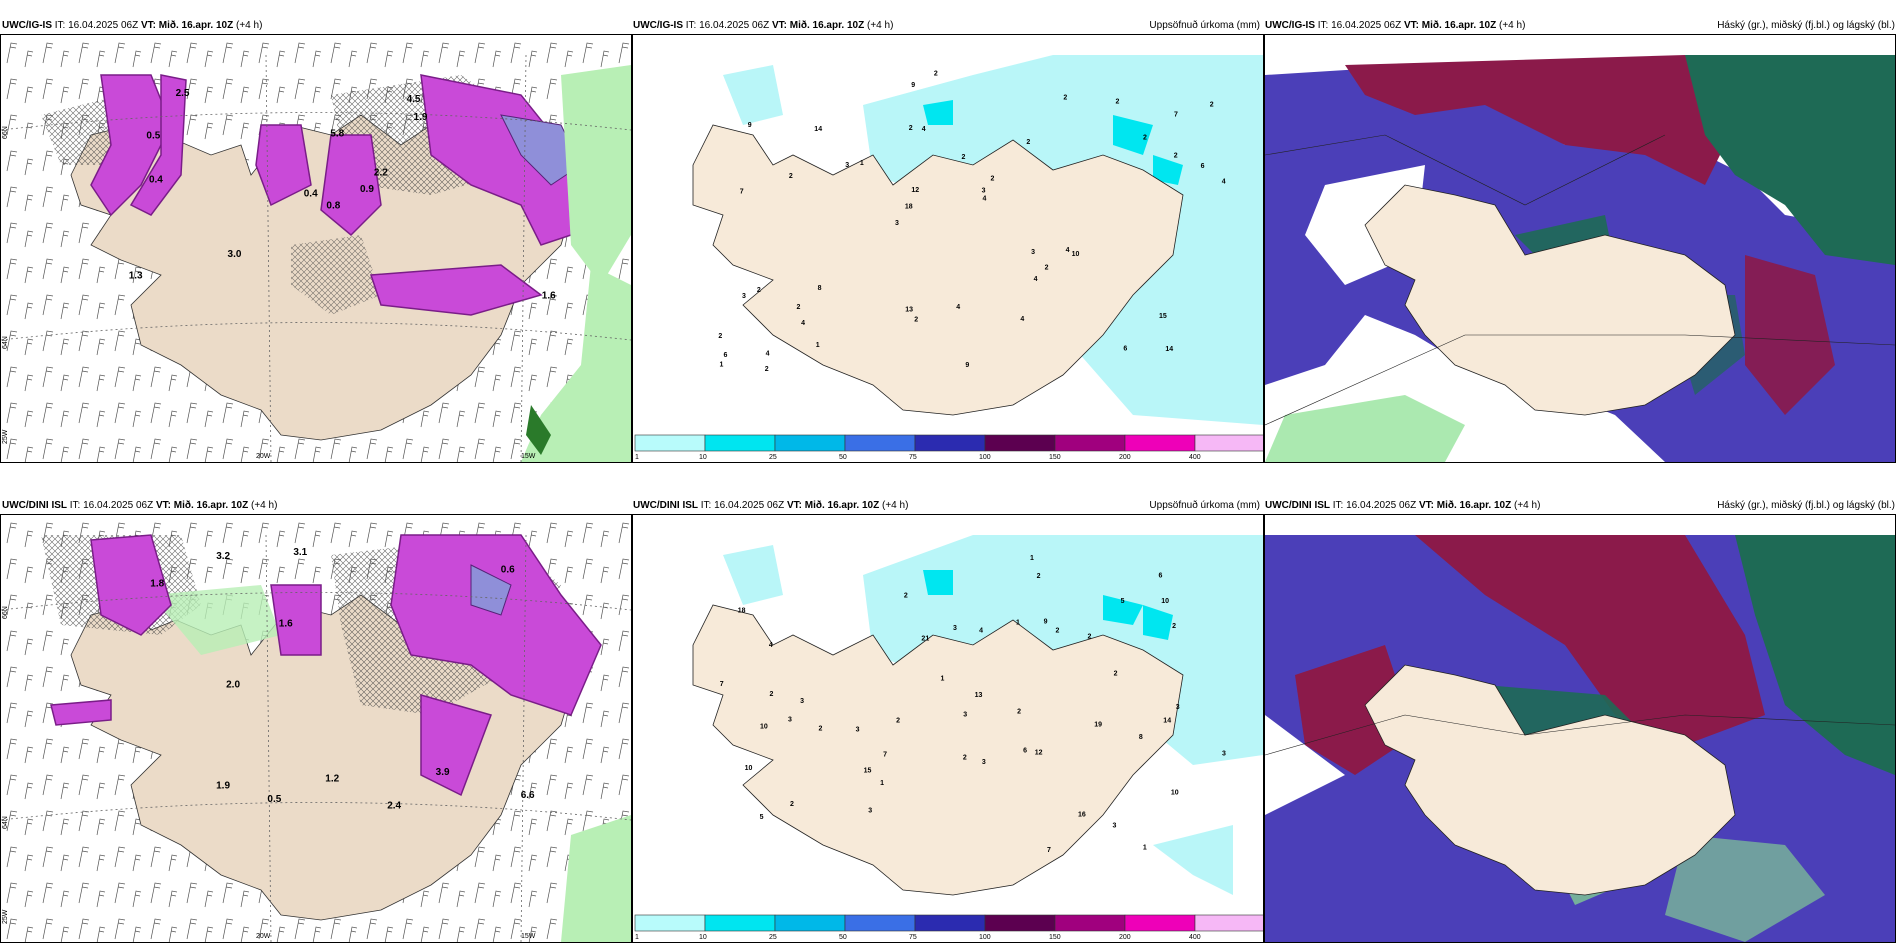  What do you see at coordinates (263, 456) in the screenshot?
I see `lon-label: 20W` at bounding box center [263, 456].